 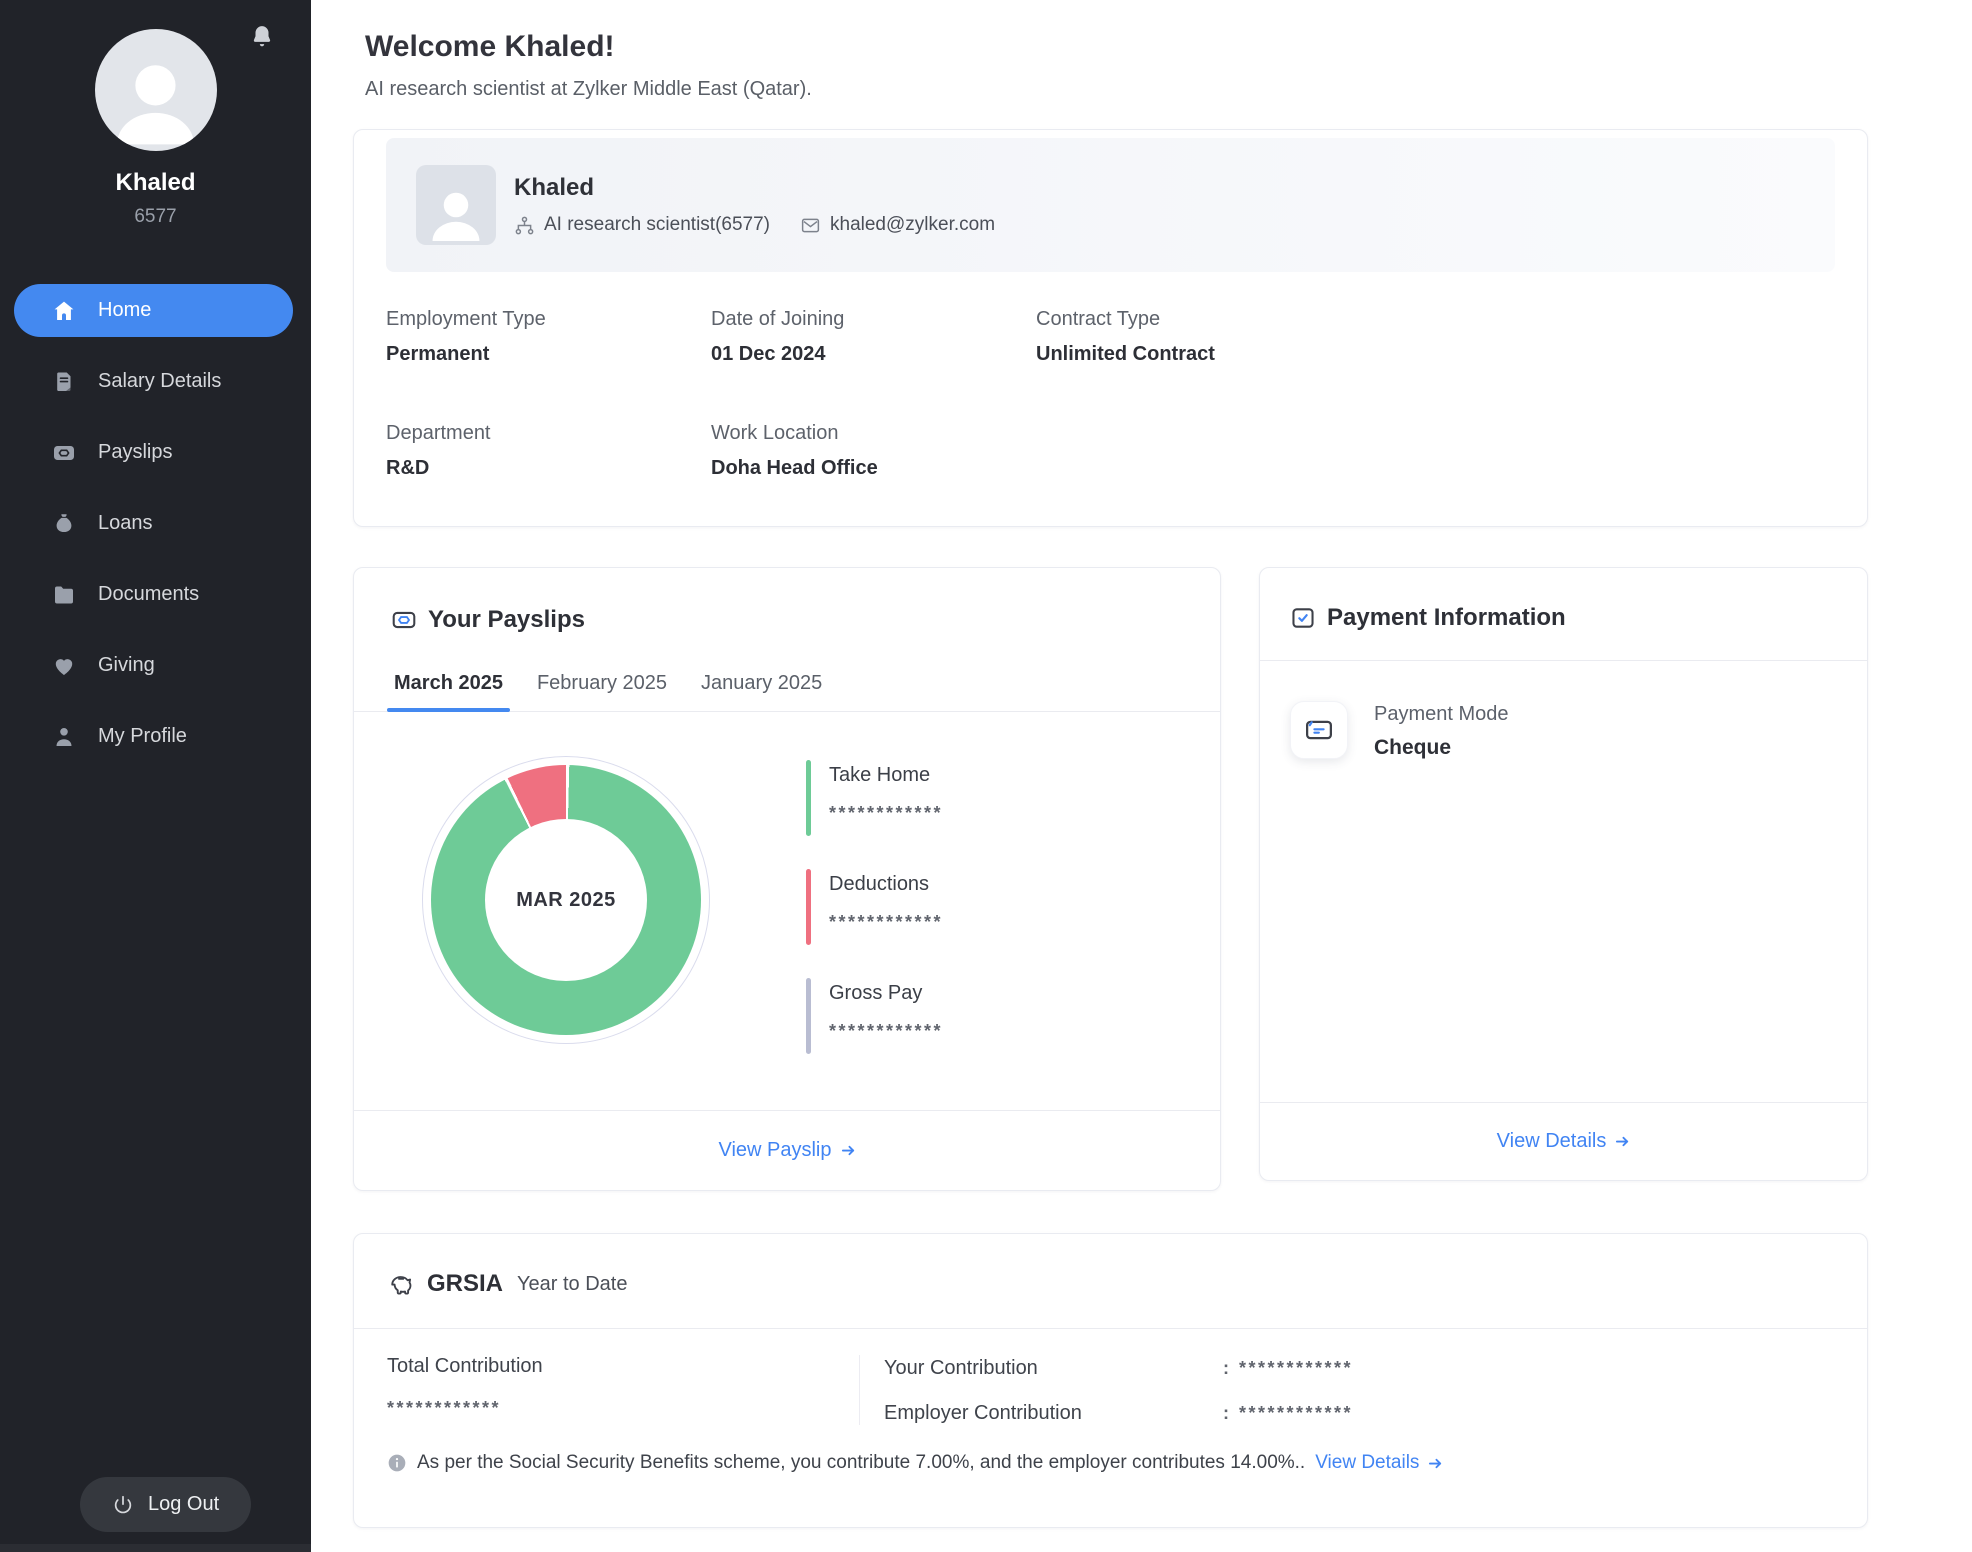 I want to click on sidebar-item-salary-details: Salary Details, so click(x=153, y=381).